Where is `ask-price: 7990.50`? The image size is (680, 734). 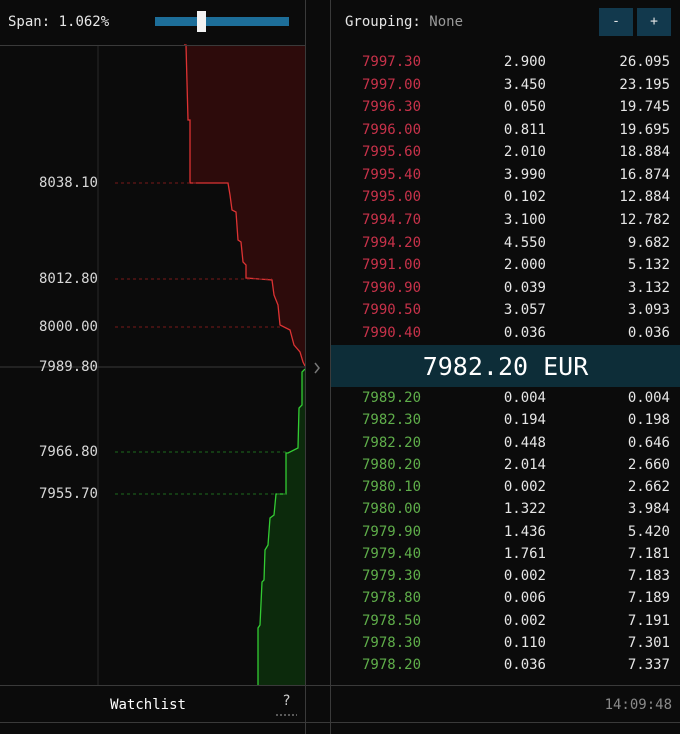
ask-price: 7990.50 is located at coordinates (392, 310).